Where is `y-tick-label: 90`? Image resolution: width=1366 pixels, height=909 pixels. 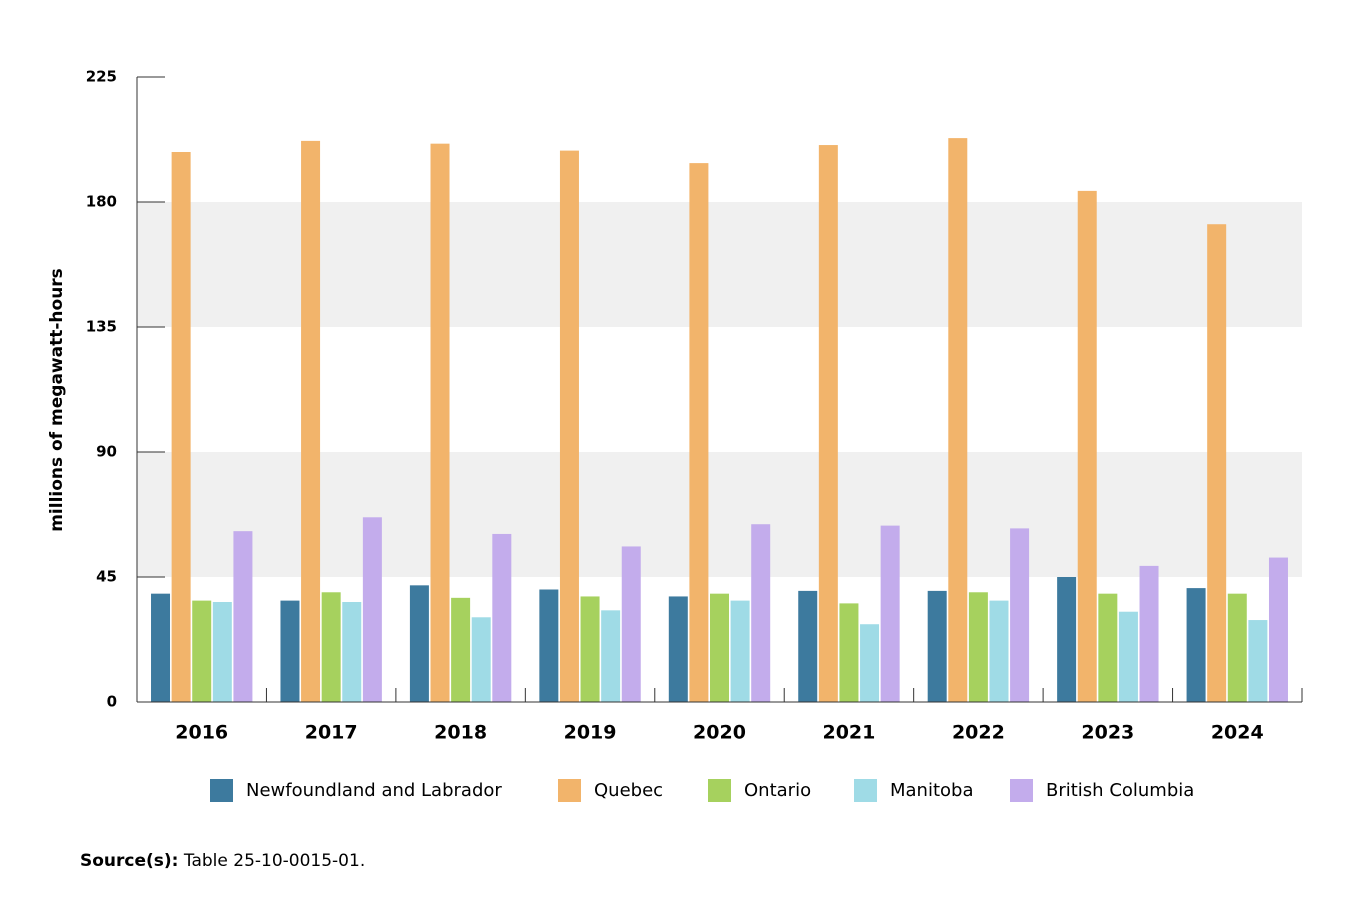
y-tick-label: 90 is located at coordinates (106, 452).